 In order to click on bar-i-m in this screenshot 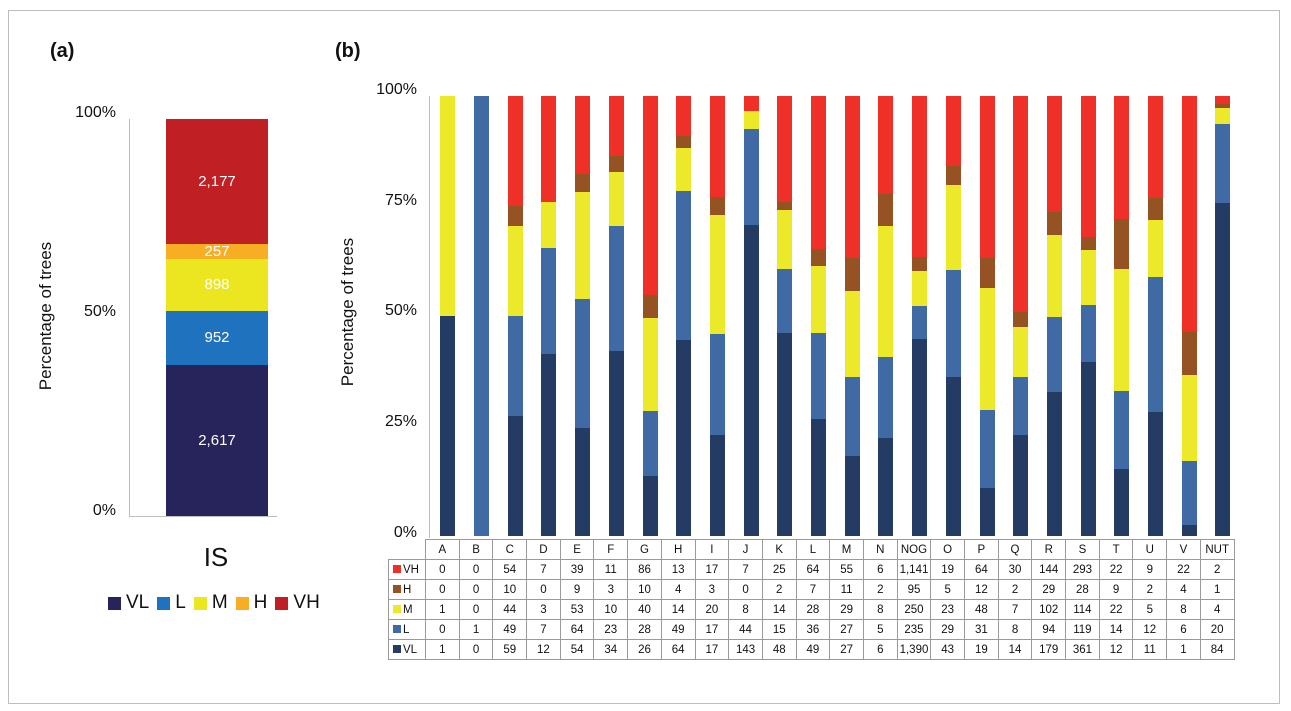, I will do `click(717, 274)`.